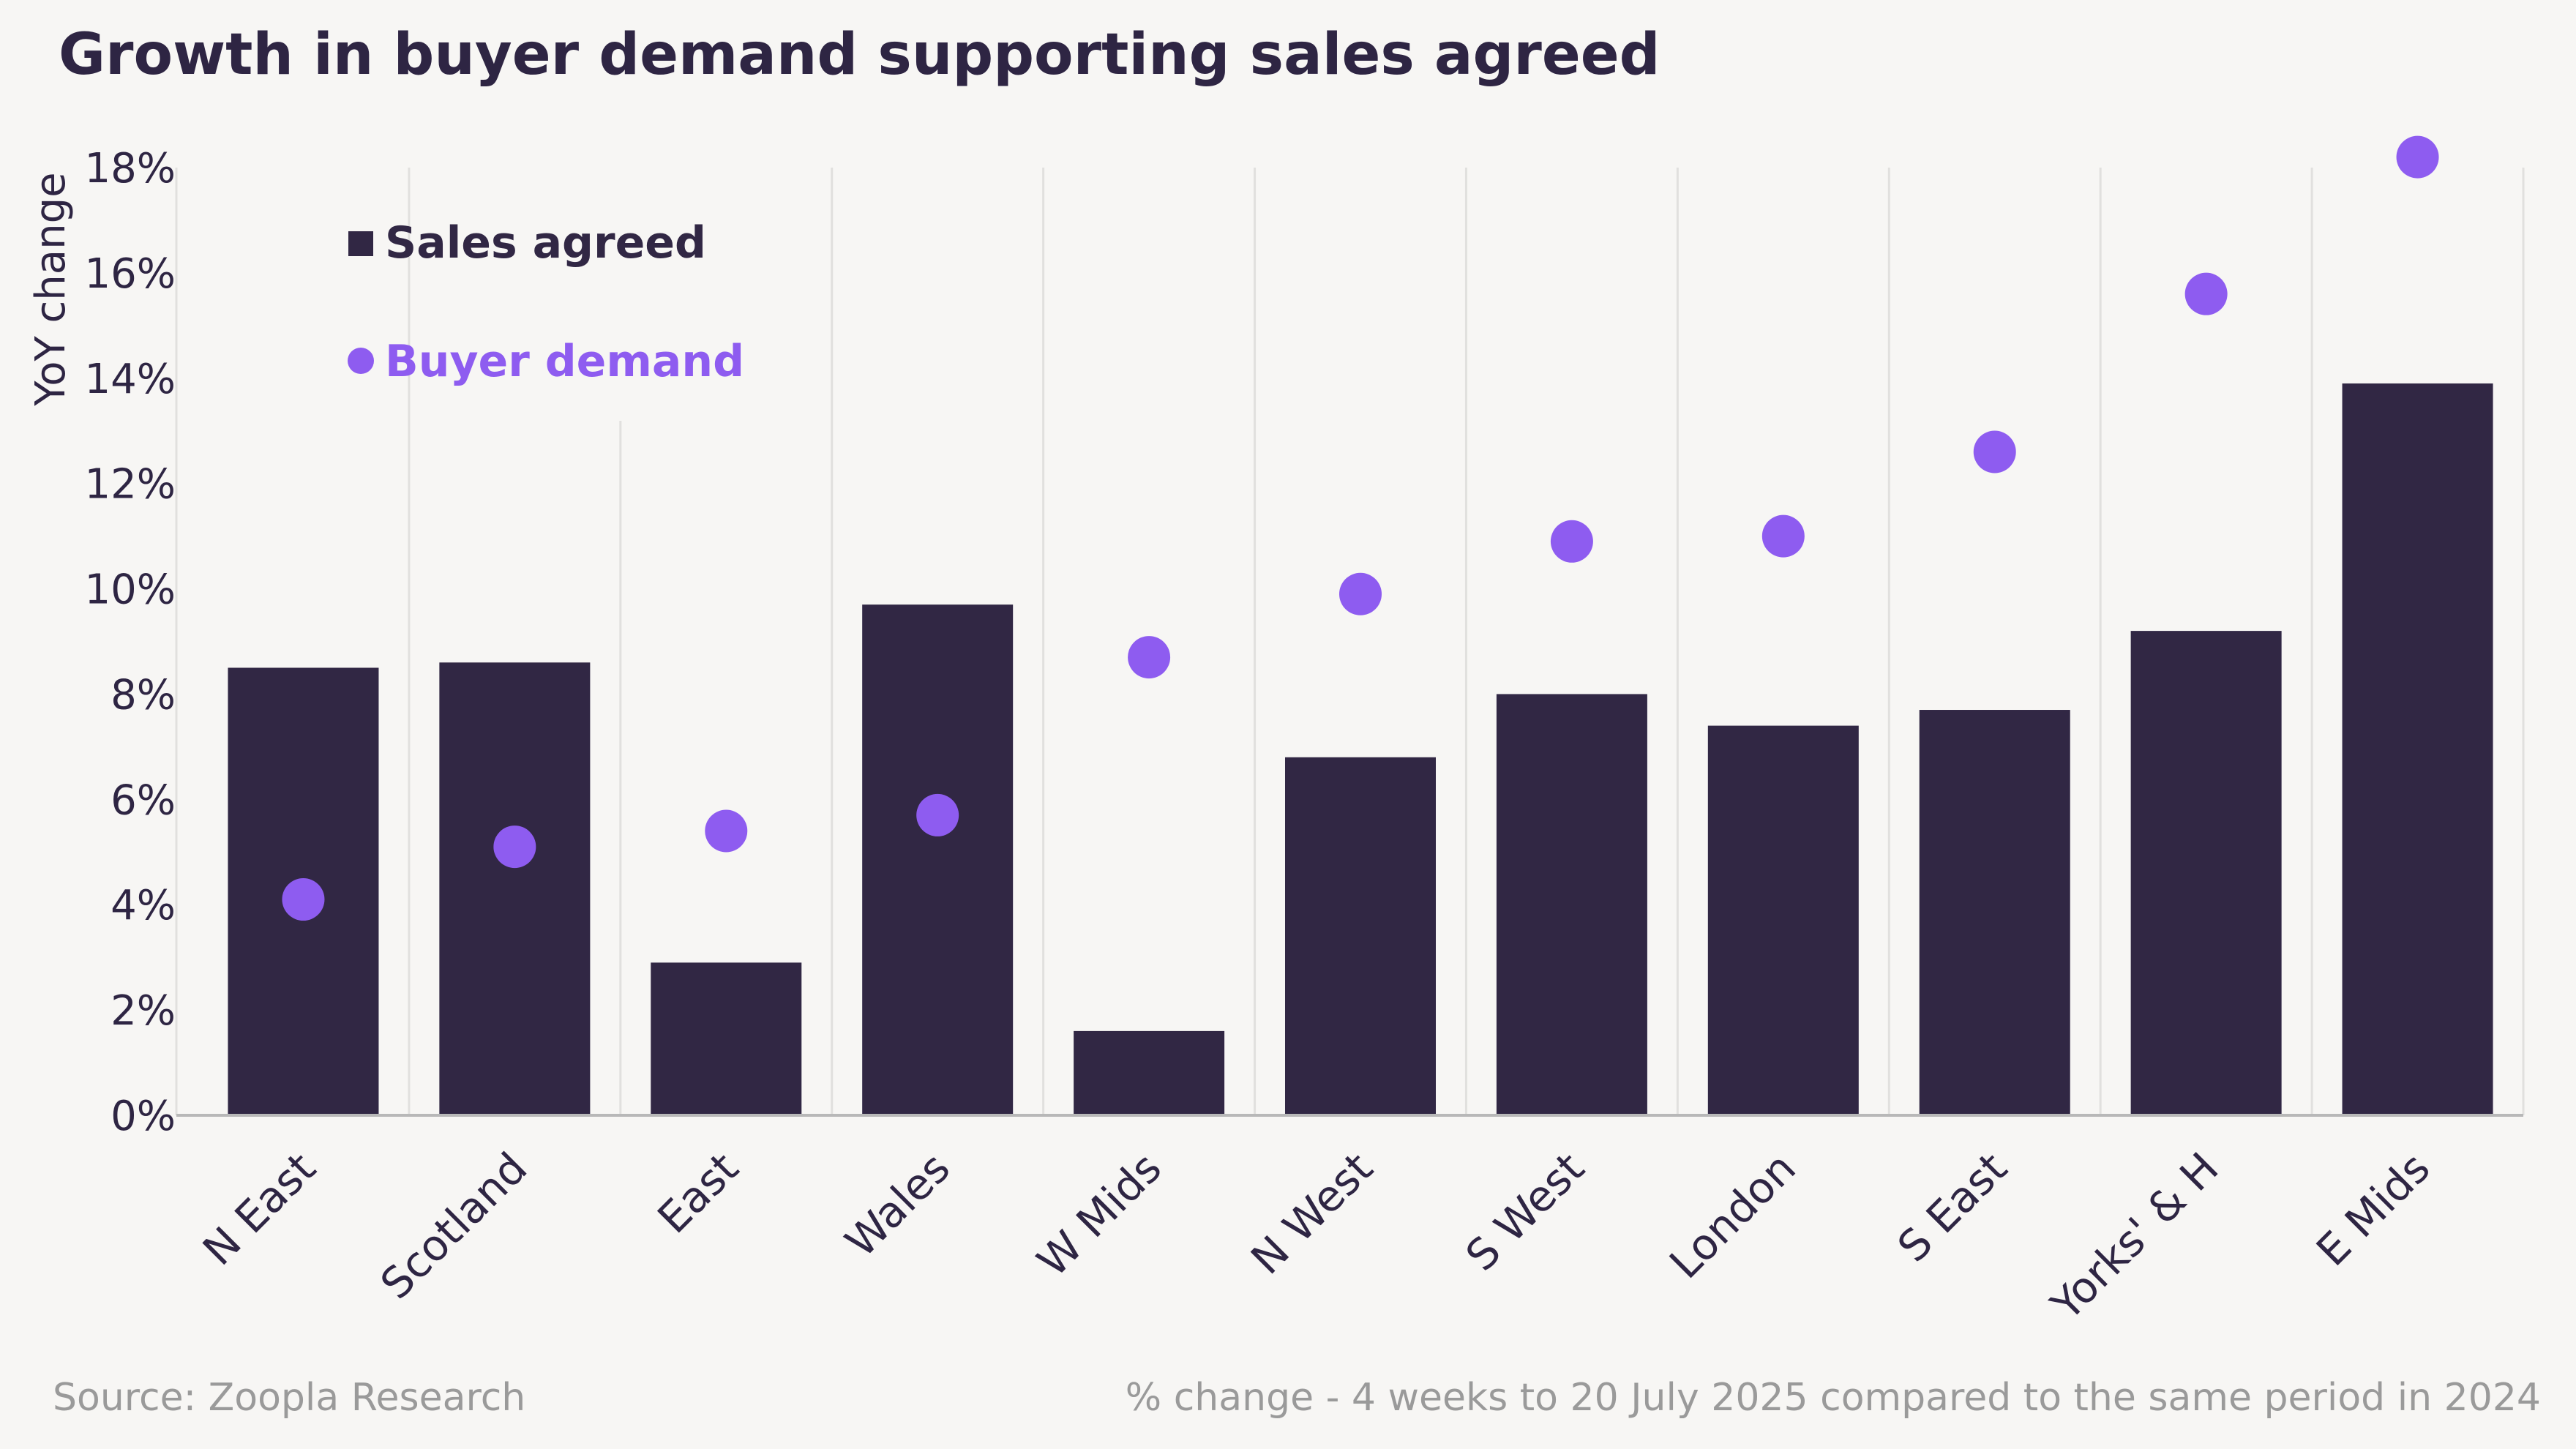  What do you see at coordinates (453, 1225) in the screenshot?
I see `x-tick-label: Scotland` at bounding box center [453, 1225].